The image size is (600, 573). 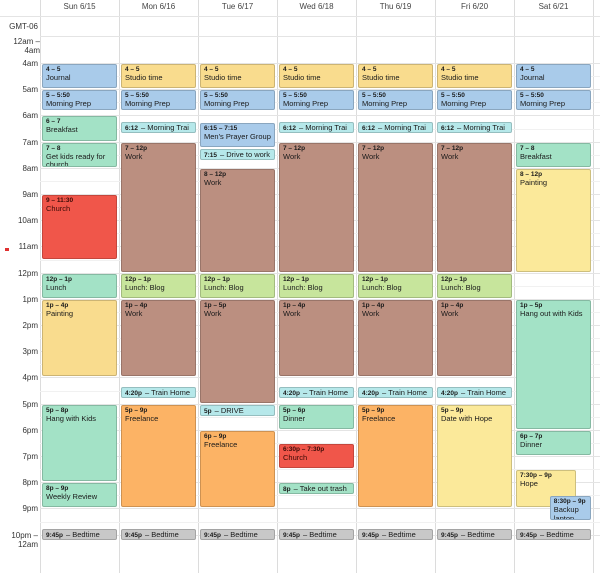 What do you see at coordinates (57, 489) in the screenshot?
I see `event-time: 8p – 9p` at bounding box center [57, 489].